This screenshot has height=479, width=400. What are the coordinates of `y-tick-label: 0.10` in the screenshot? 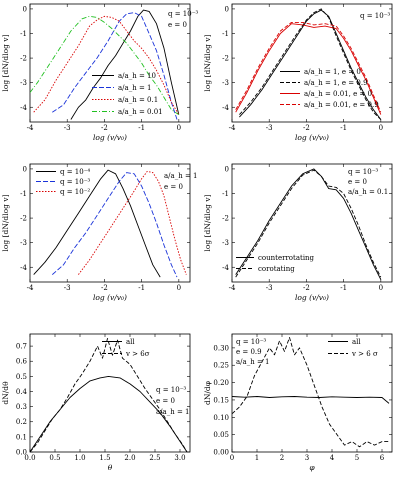 It's located at (221, 418).